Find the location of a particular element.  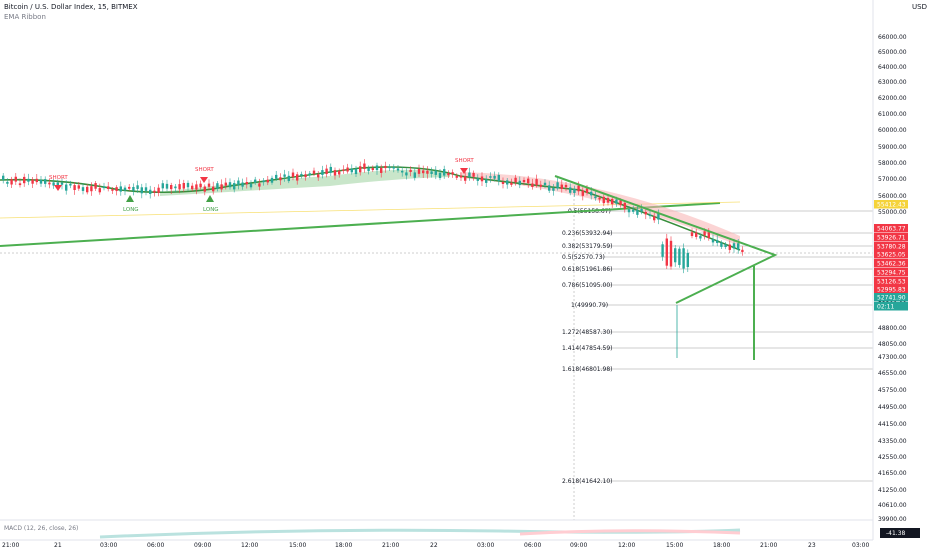

price-axis-label: 40610.00 is located at coordinates (892, 505).